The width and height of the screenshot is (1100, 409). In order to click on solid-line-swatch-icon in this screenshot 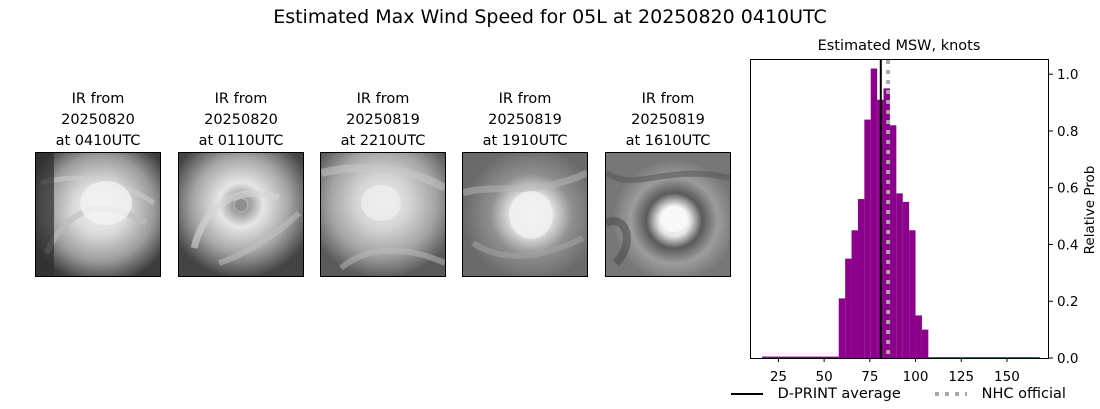, I will do `click(747, 394)`.